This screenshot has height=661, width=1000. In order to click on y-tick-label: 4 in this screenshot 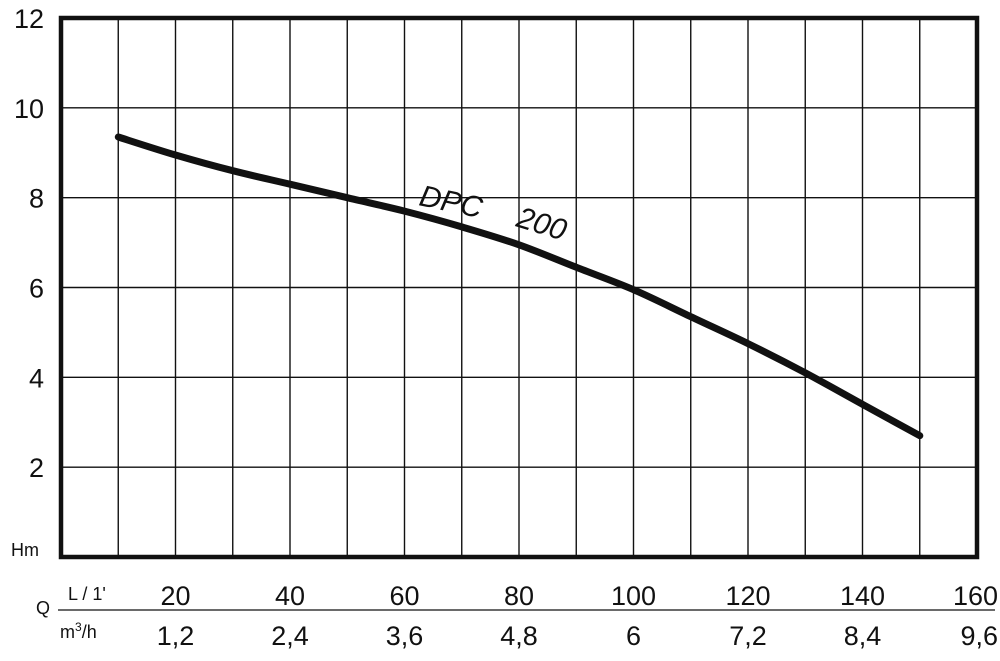, I will do `click(36, 378)`.